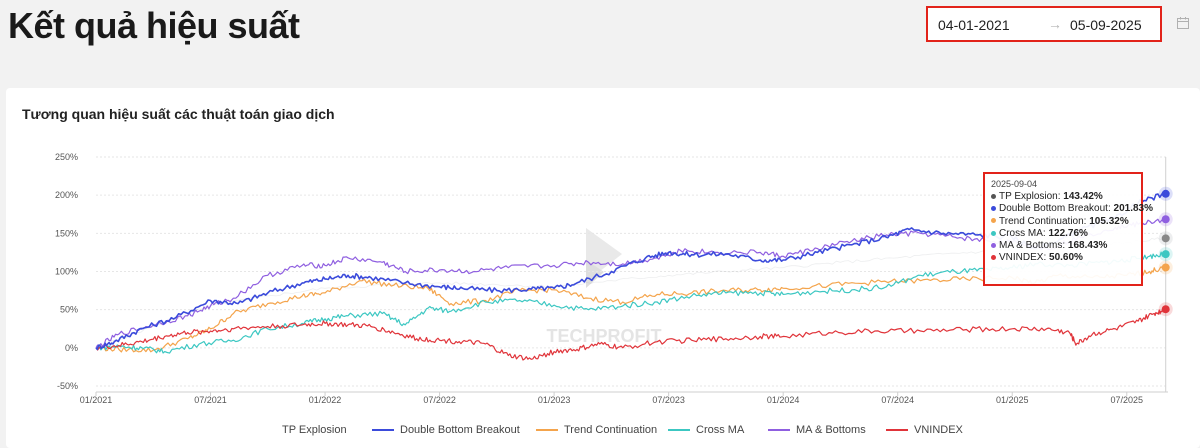 This screenshot has height=448, width=1200. I want to click on x-tick-label: 07/2024, so click(897, 400).